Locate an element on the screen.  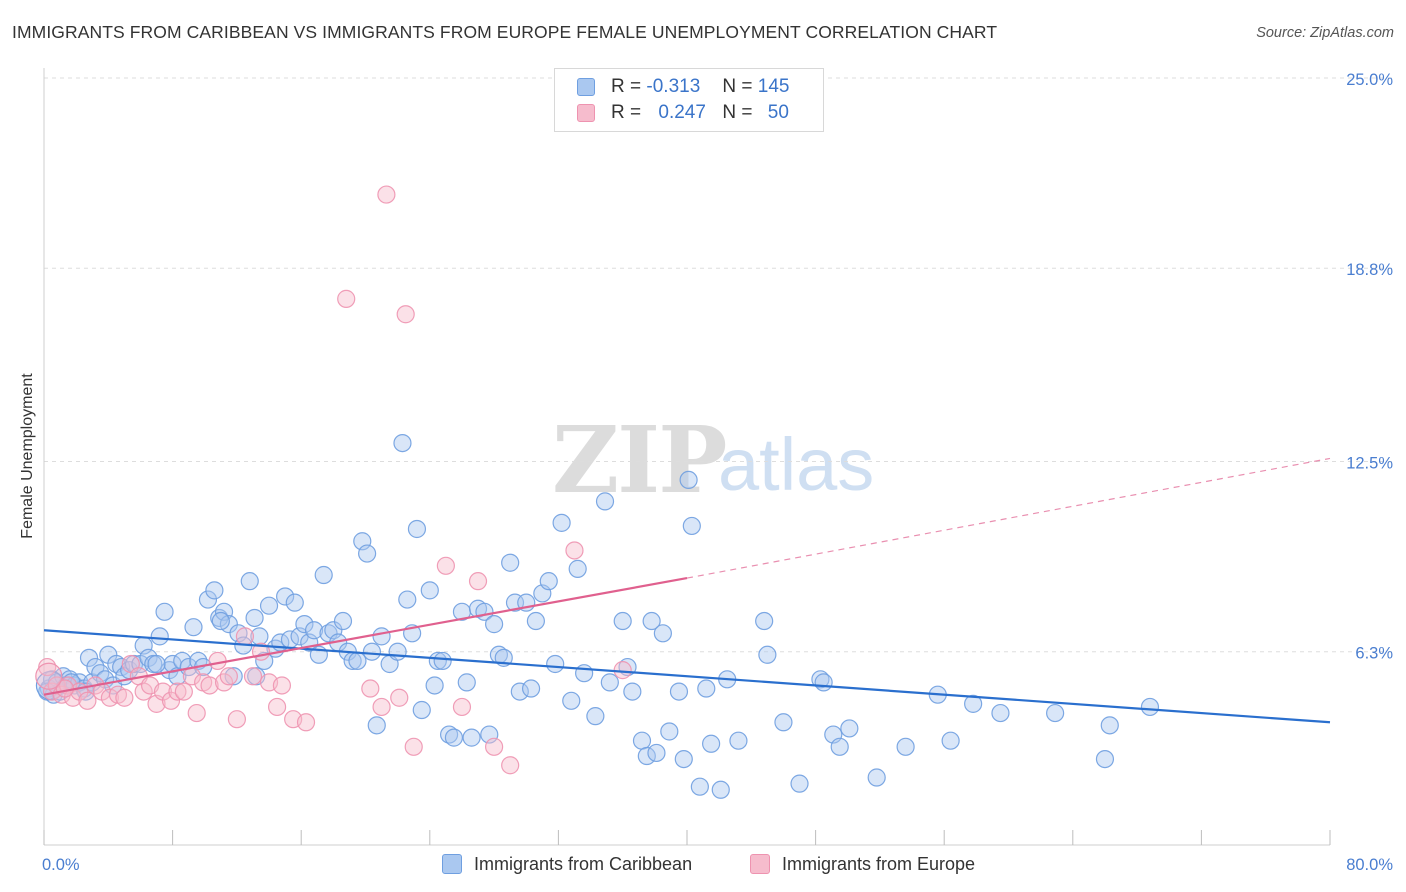
legend-r-value: -0.313 is located at coordinates (673, 86).